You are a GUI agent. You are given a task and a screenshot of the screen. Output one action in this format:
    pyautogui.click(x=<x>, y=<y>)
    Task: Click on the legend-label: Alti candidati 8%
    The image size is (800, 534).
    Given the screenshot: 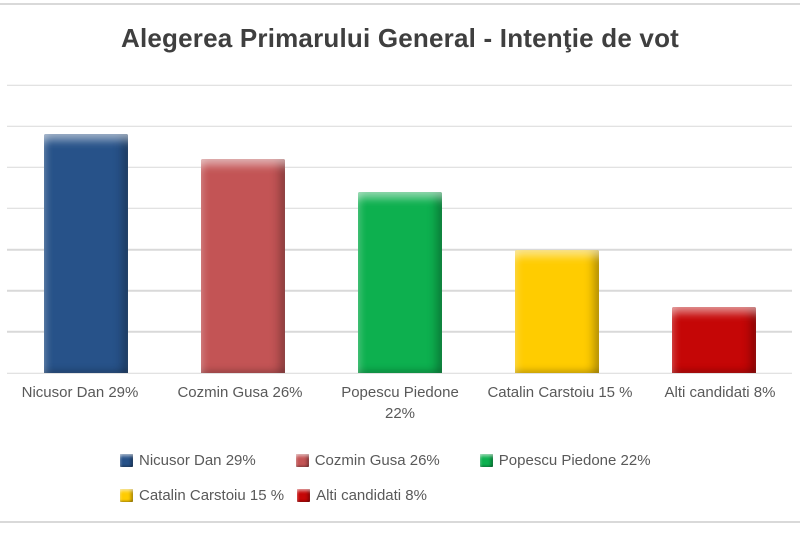 What is the action you would take?
    pyautogui.click(x=371, y=495)
    